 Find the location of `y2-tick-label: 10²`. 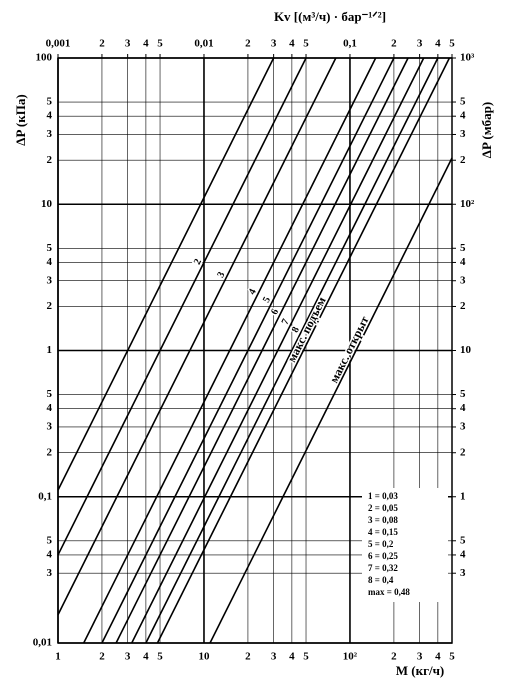

y2-tick-label: 10² is located at coordinates (467, 204).